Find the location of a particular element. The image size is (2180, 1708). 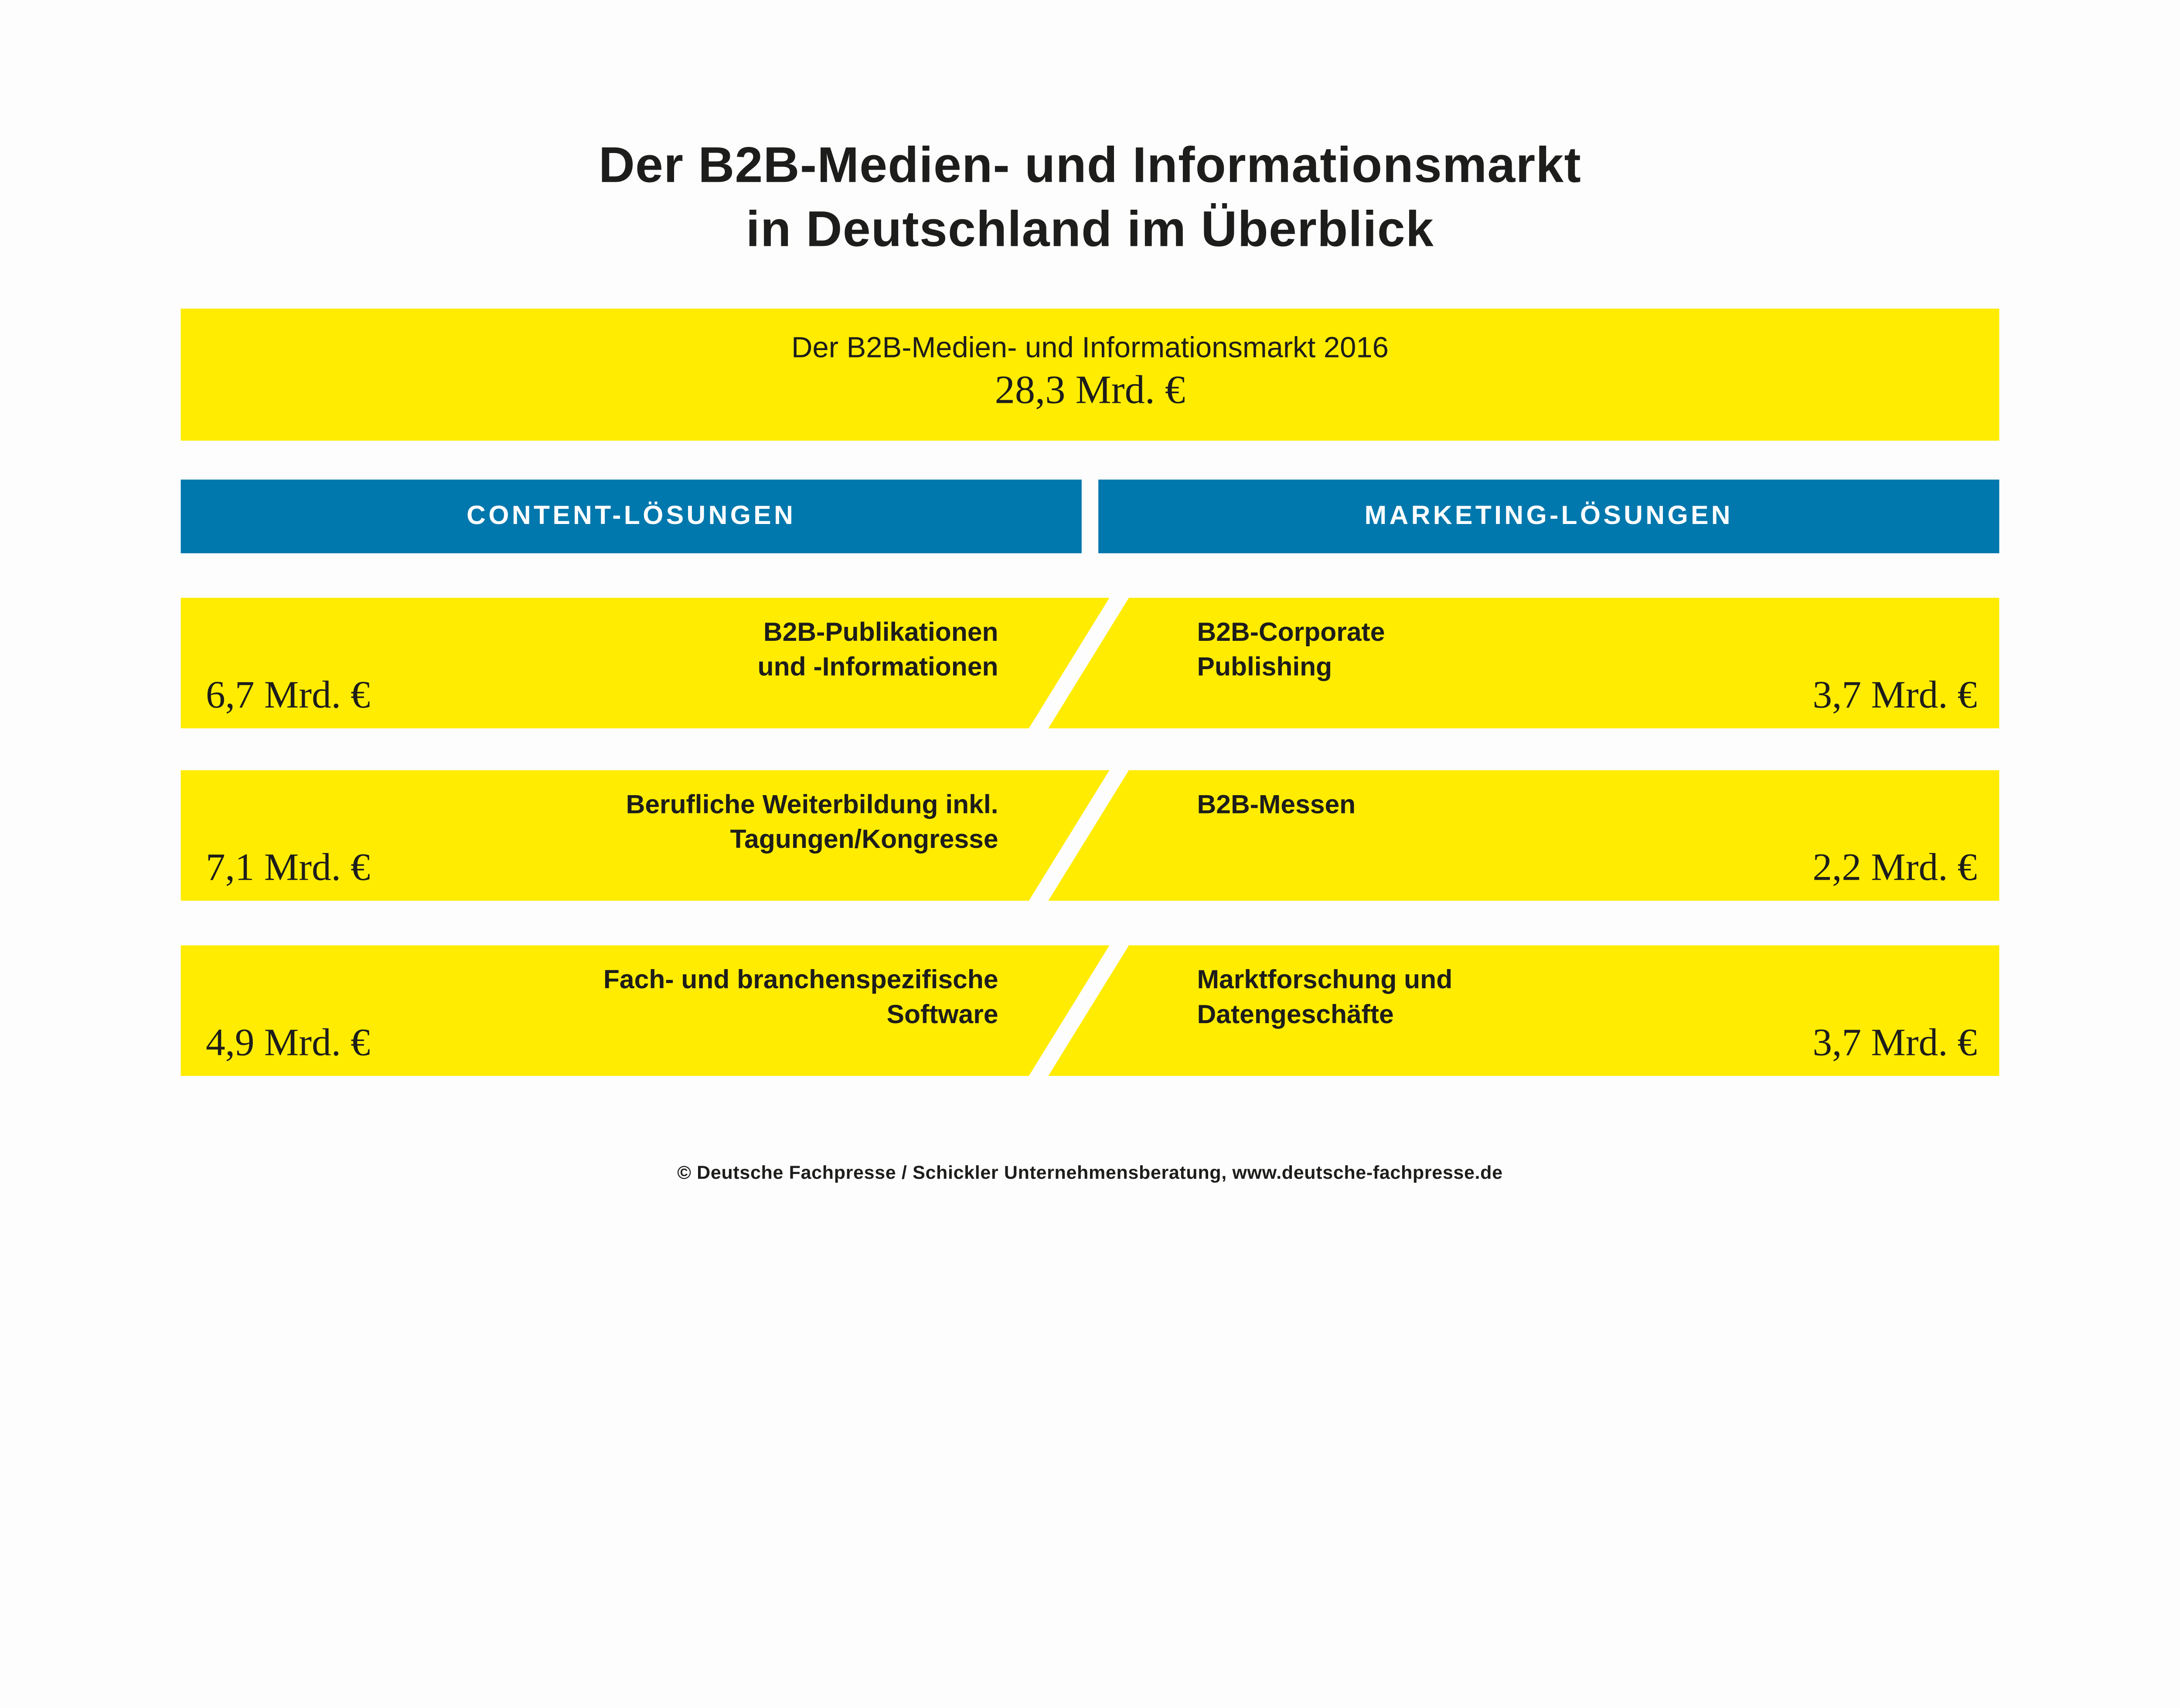

segment-label: Fach- und branchenspezifische Software is located at coordinates (800, 998).